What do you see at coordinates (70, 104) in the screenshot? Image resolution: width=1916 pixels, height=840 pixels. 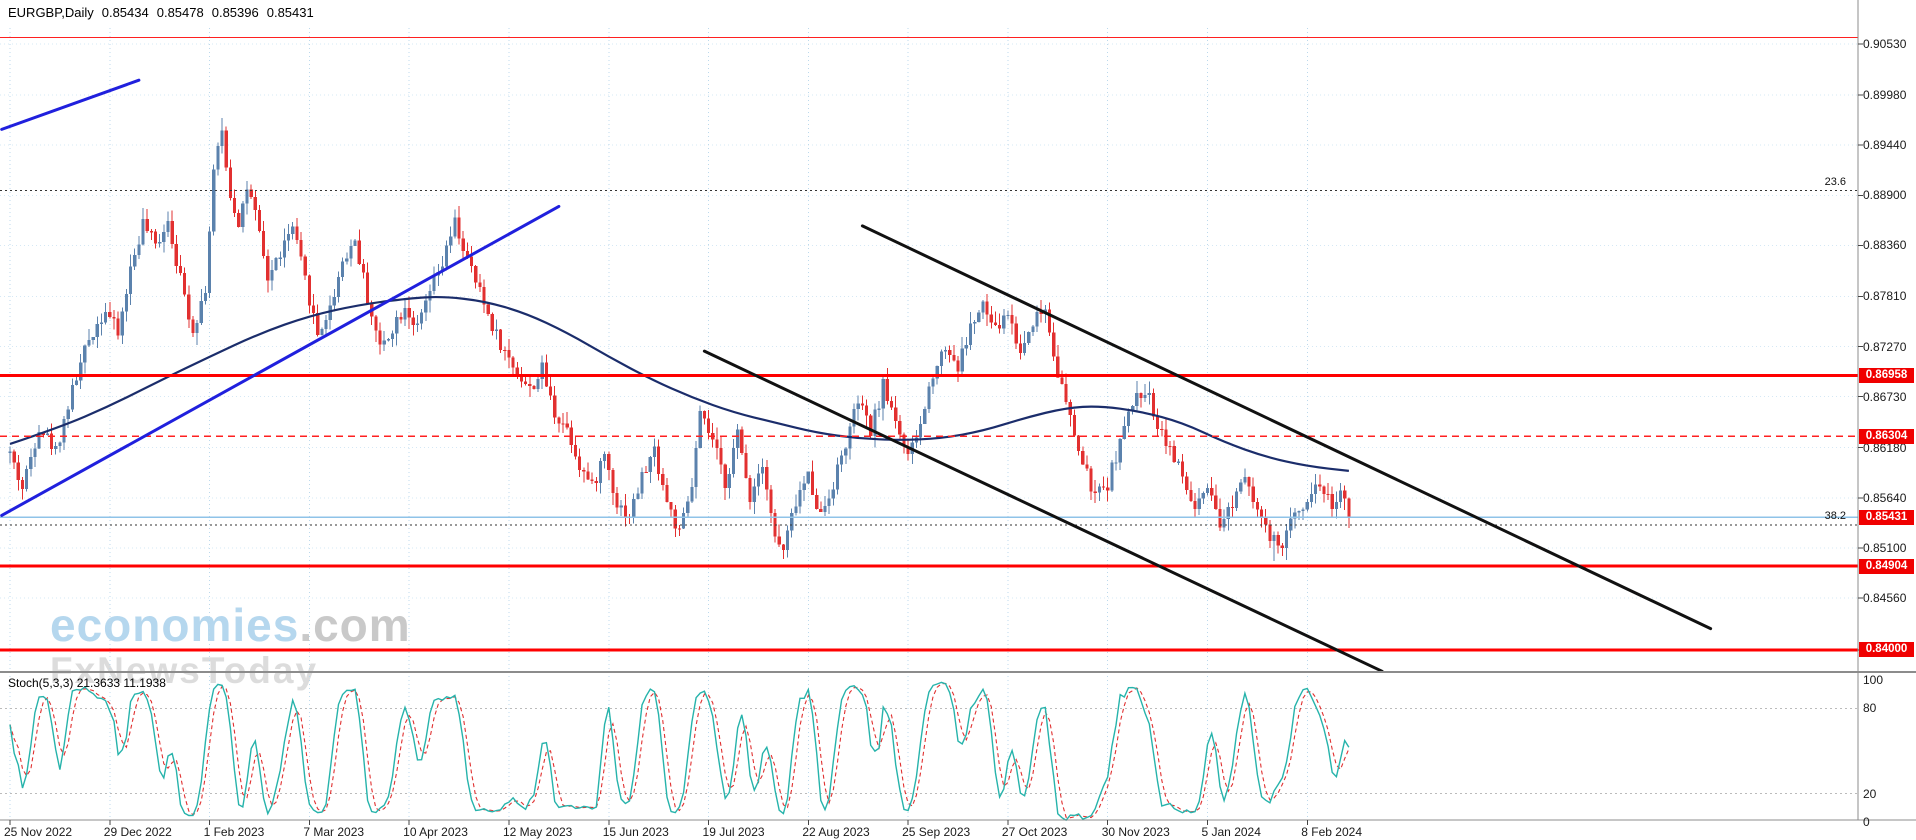 I see `ascending-trendline-upper` at bounding box center [70, 104].